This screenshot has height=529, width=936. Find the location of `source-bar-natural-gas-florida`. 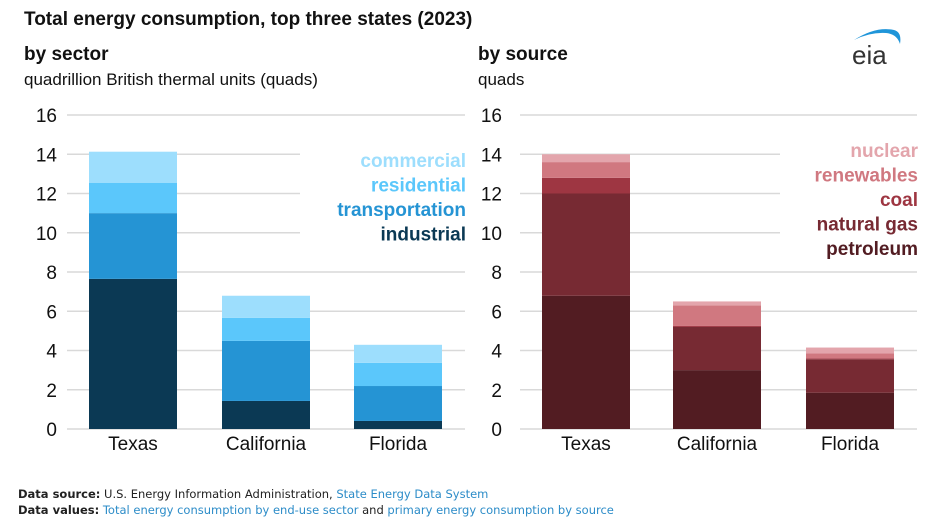

source-bar-natural-gas-florida is located at coordinates (850, 376).